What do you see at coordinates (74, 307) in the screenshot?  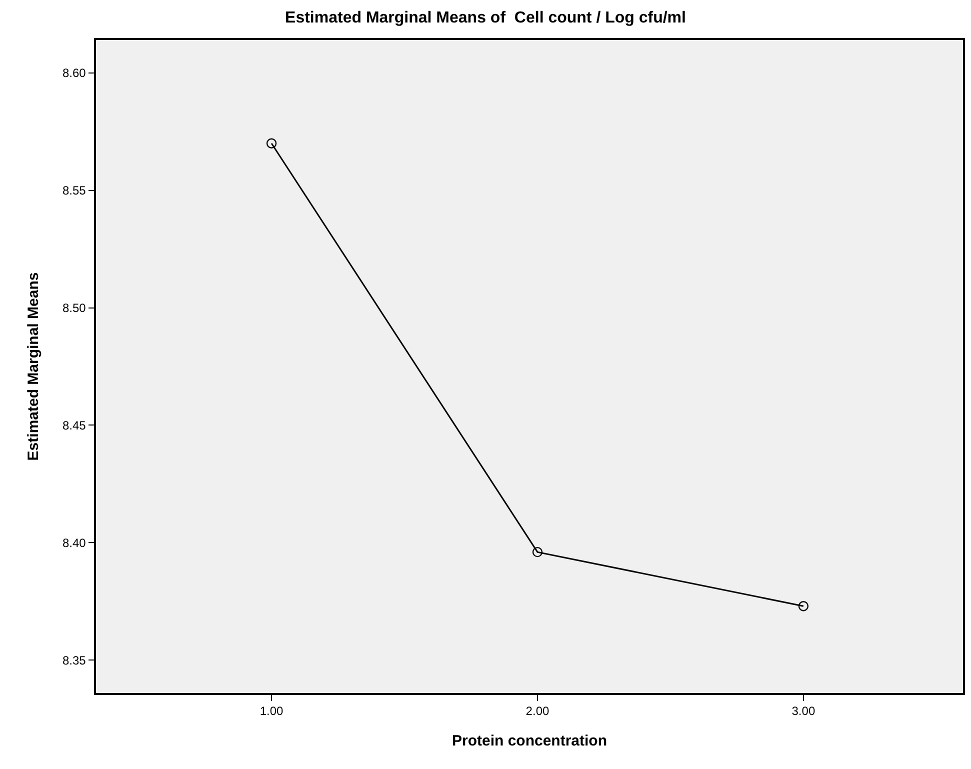 I see `y-tick-label: 8.50` at bounding box center [74, 307].